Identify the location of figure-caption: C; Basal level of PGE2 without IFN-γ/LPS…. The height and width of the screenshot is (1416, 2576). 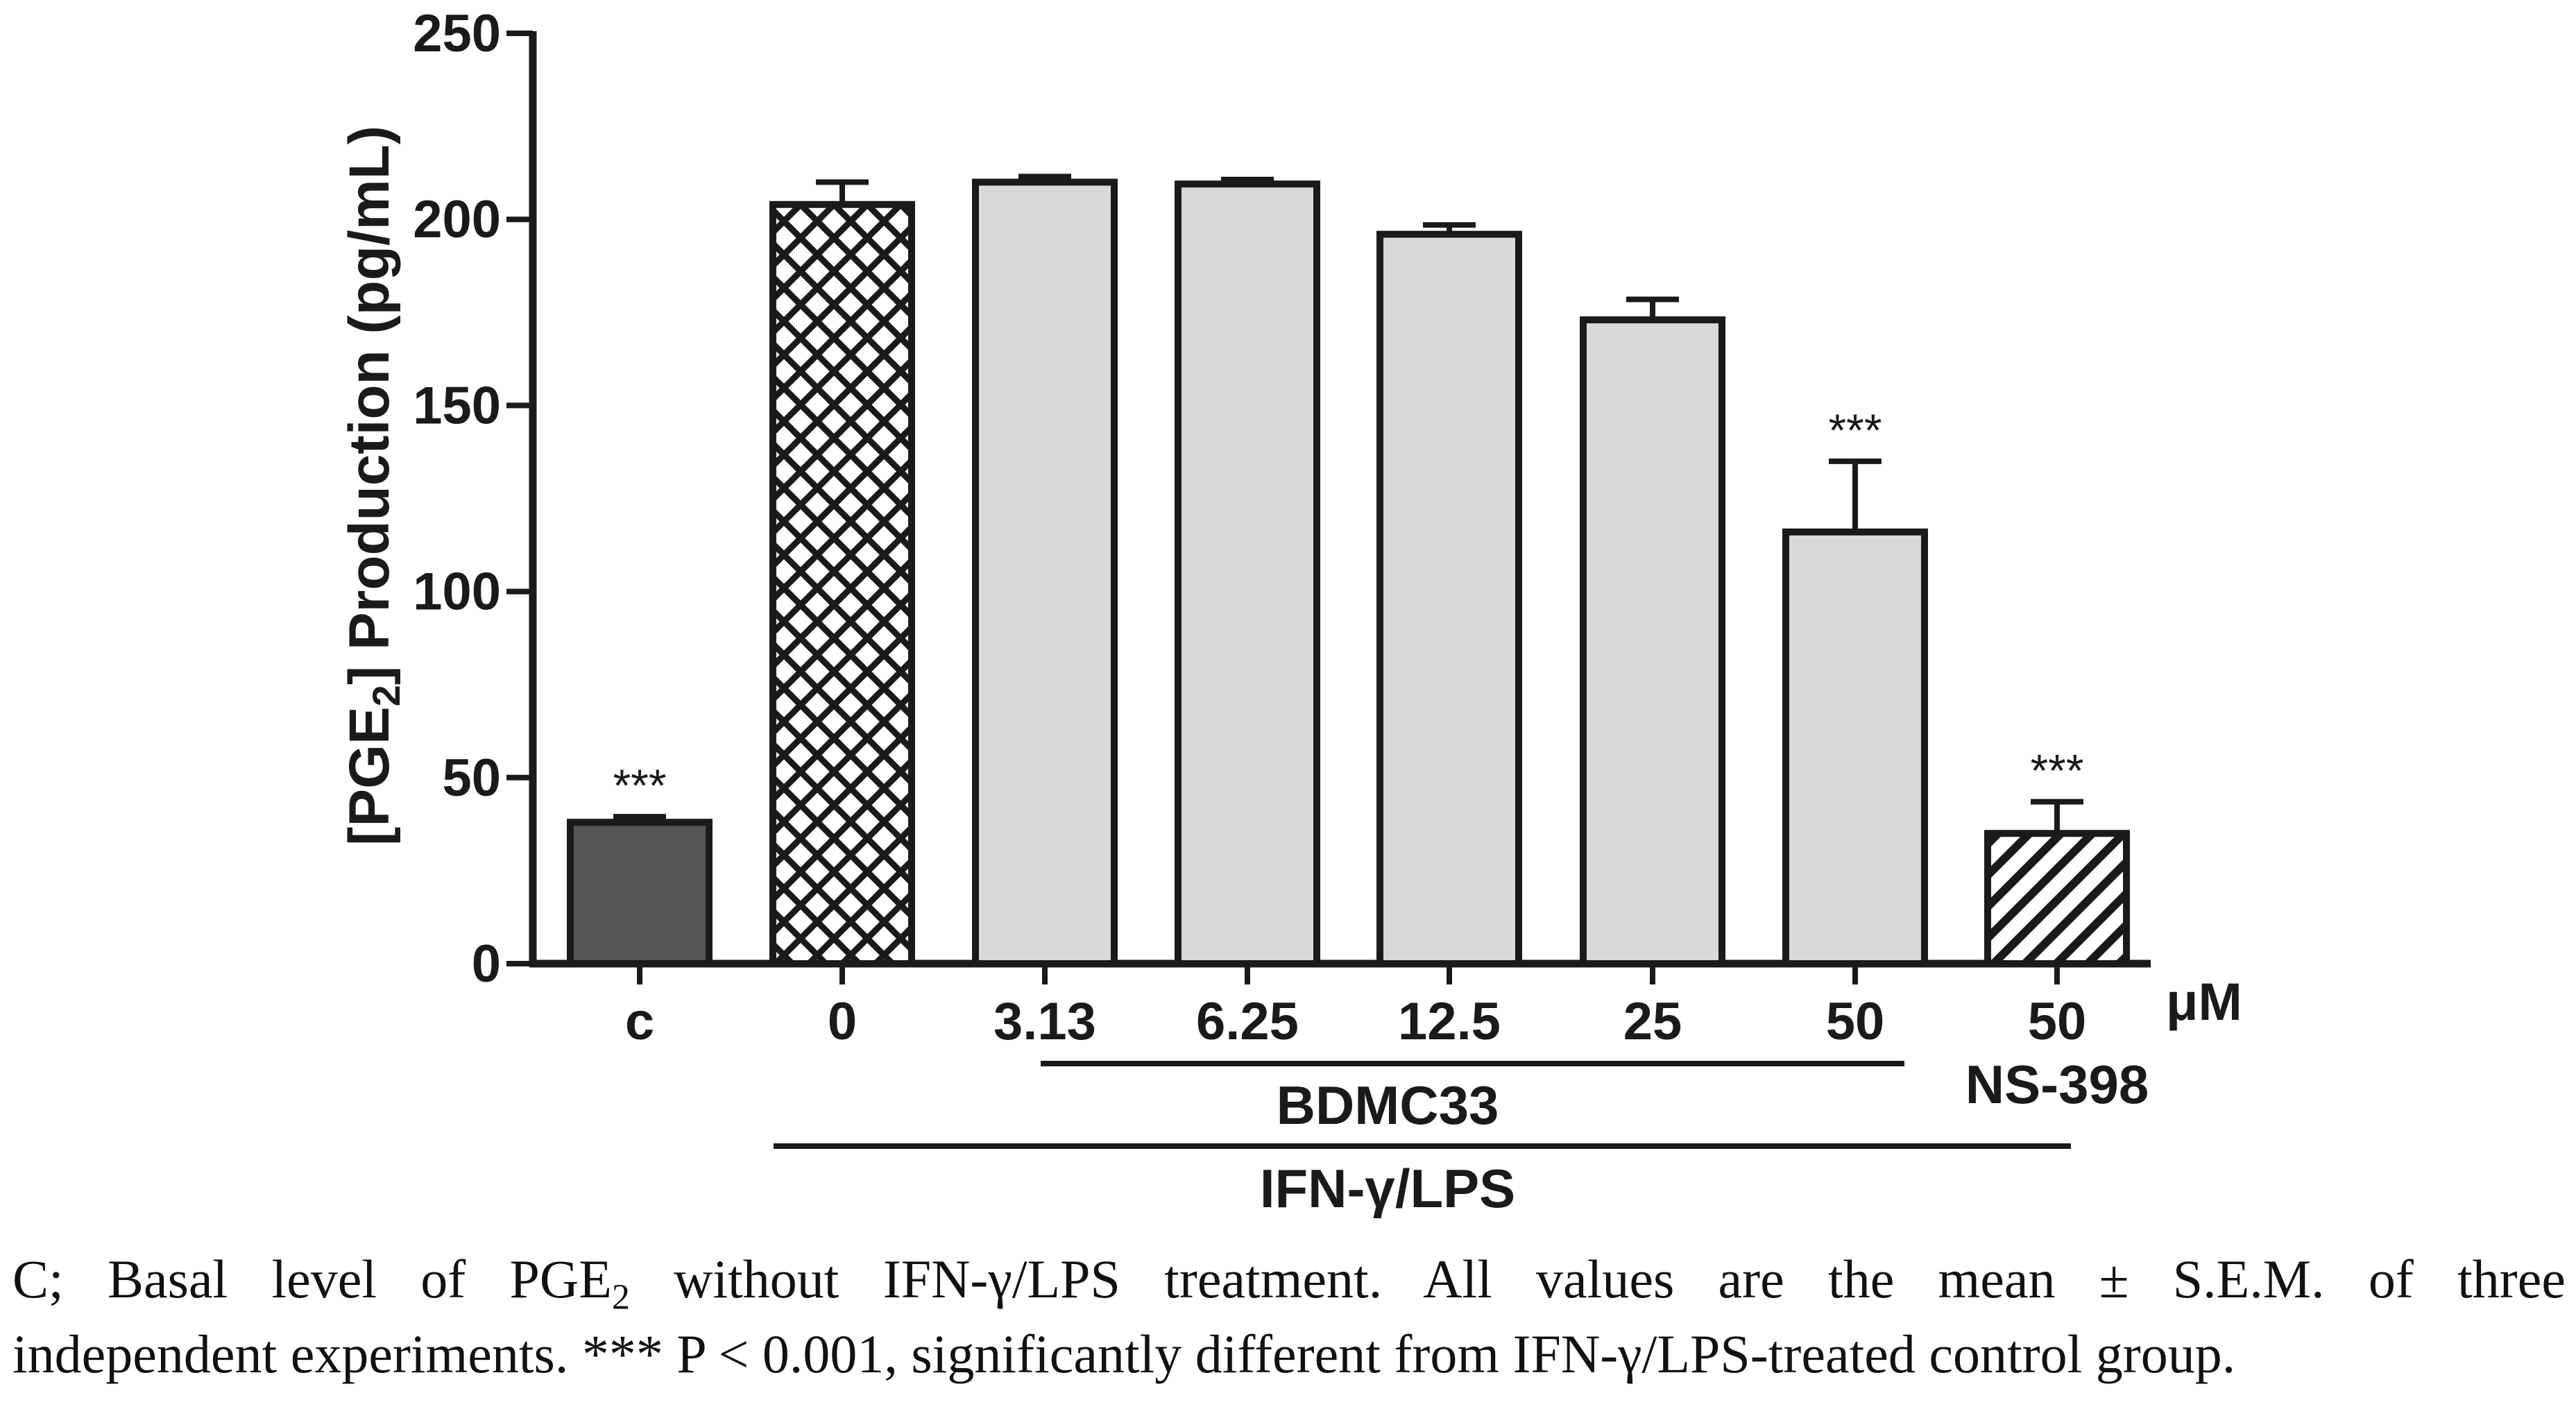
(1289, 1317).